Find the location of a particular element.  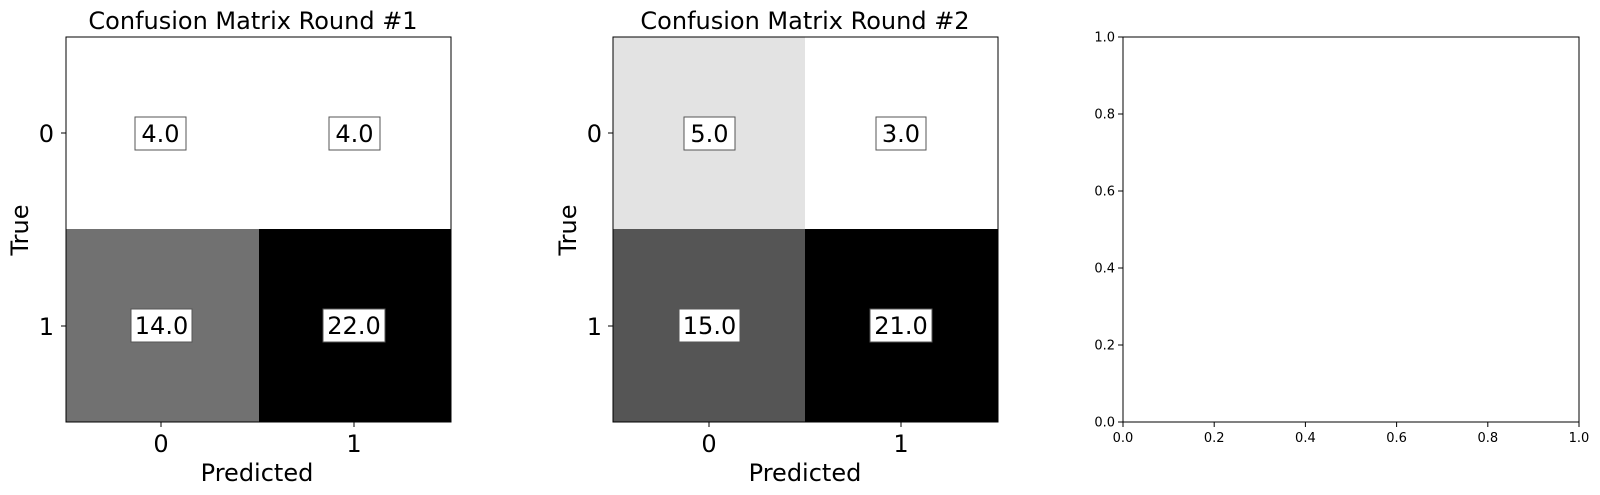

cell-label-1-0: 15.0 is located at coordinates (709, 325).